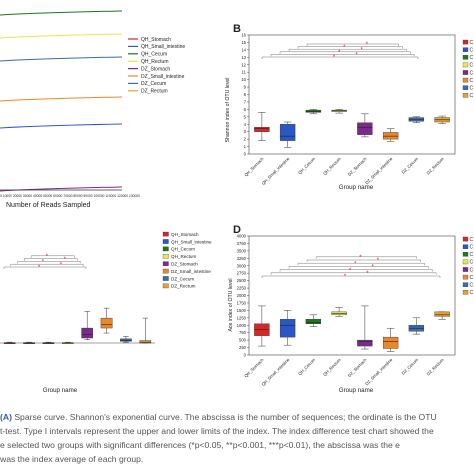  Describe the element at coordinates (435, 367) in the screenshot. I see `x-tick-label: DZ_Rectum` at that location.